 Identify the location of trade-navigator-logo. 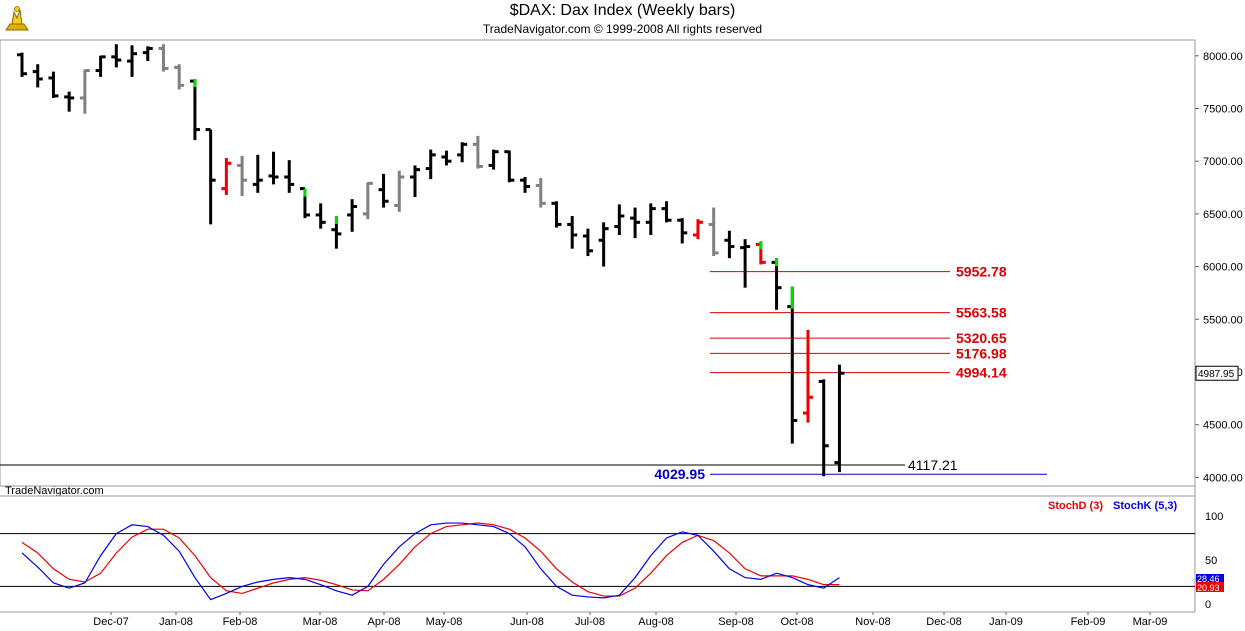
(17, 18).